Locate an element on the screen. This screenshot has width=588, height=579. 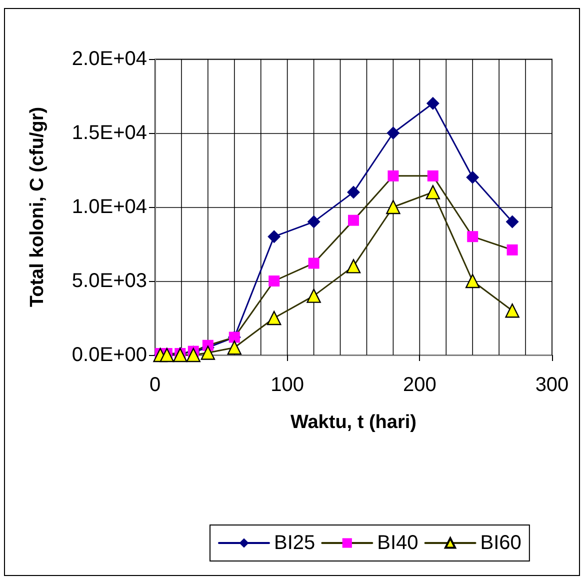
x-axis-title: Waktu, t (hari) is located at coordinates (353, 422).